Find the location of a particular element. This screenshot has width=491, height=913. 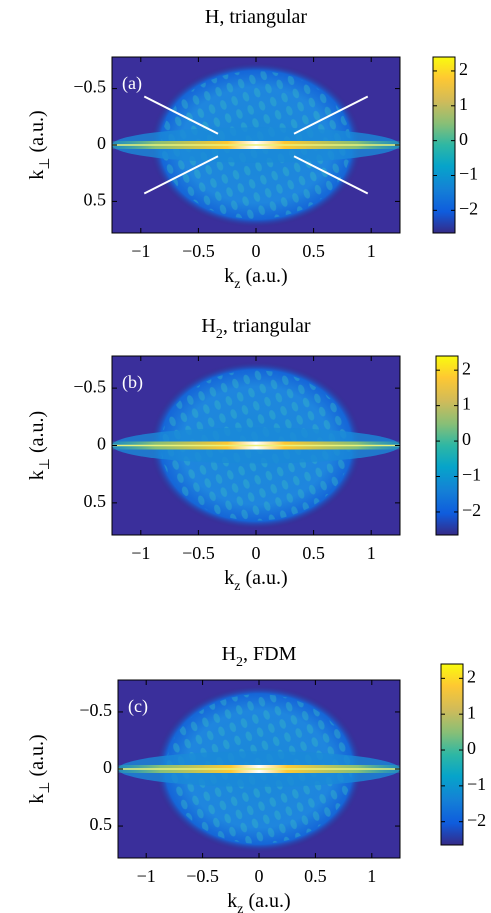

panel-label: (a) is located at coordinates (132, 83).